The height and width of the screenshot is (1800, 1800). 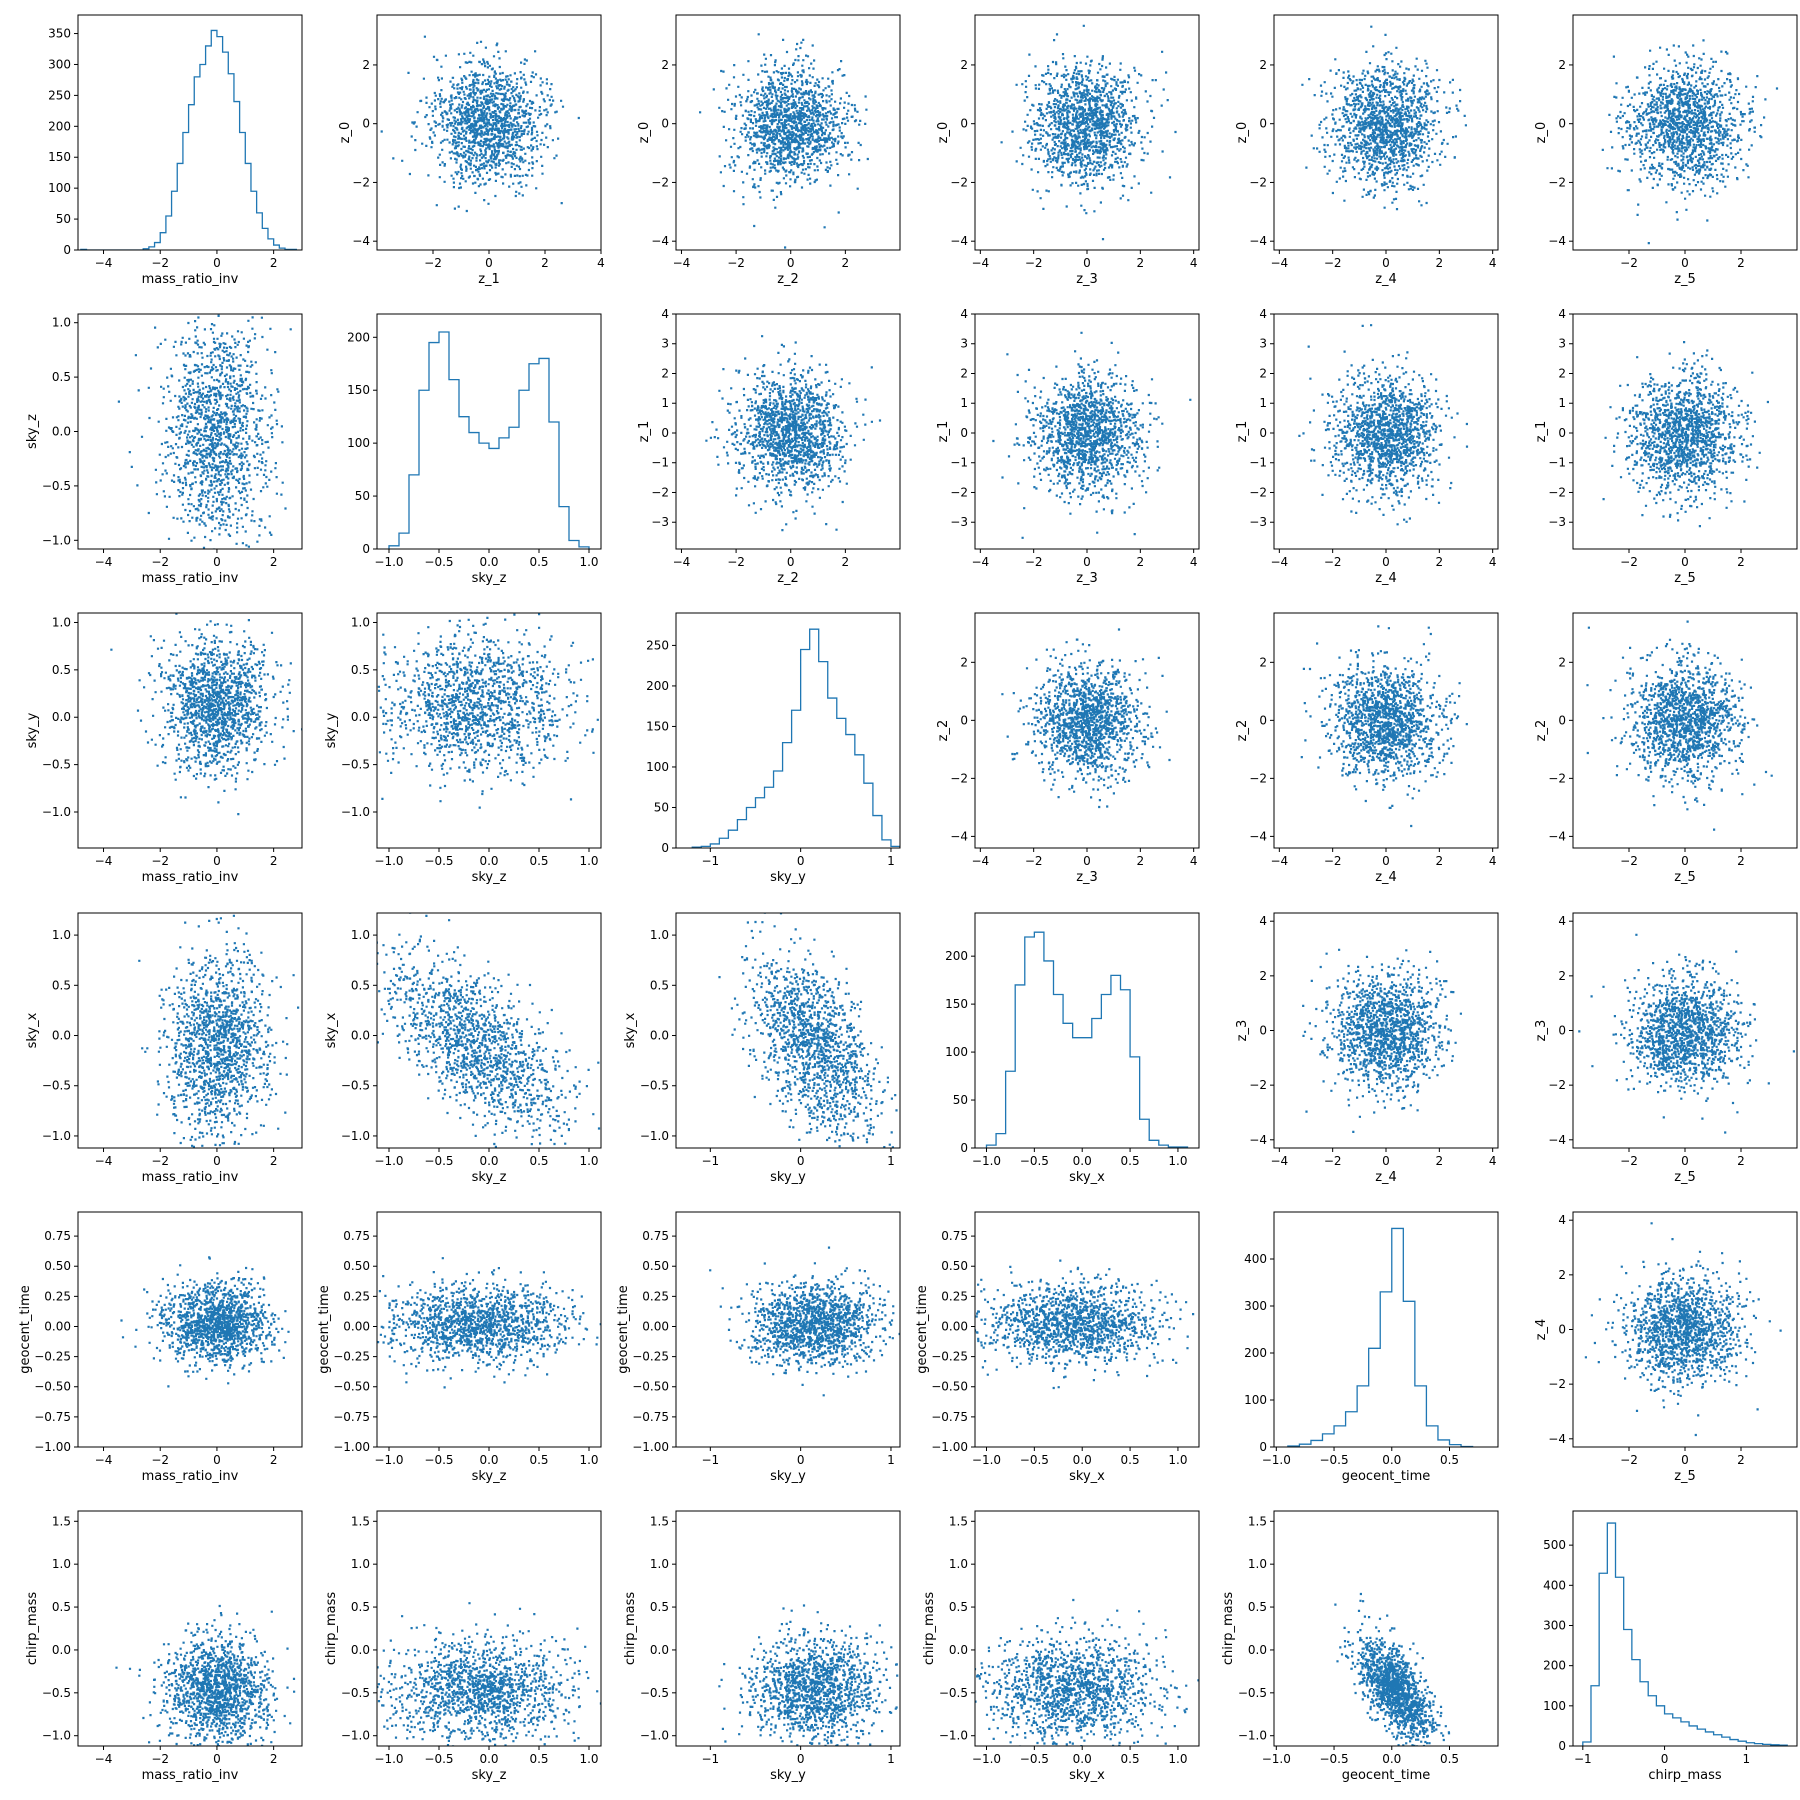 I want to click on y-axis-label: z_1, so click(x=1541, y=432).